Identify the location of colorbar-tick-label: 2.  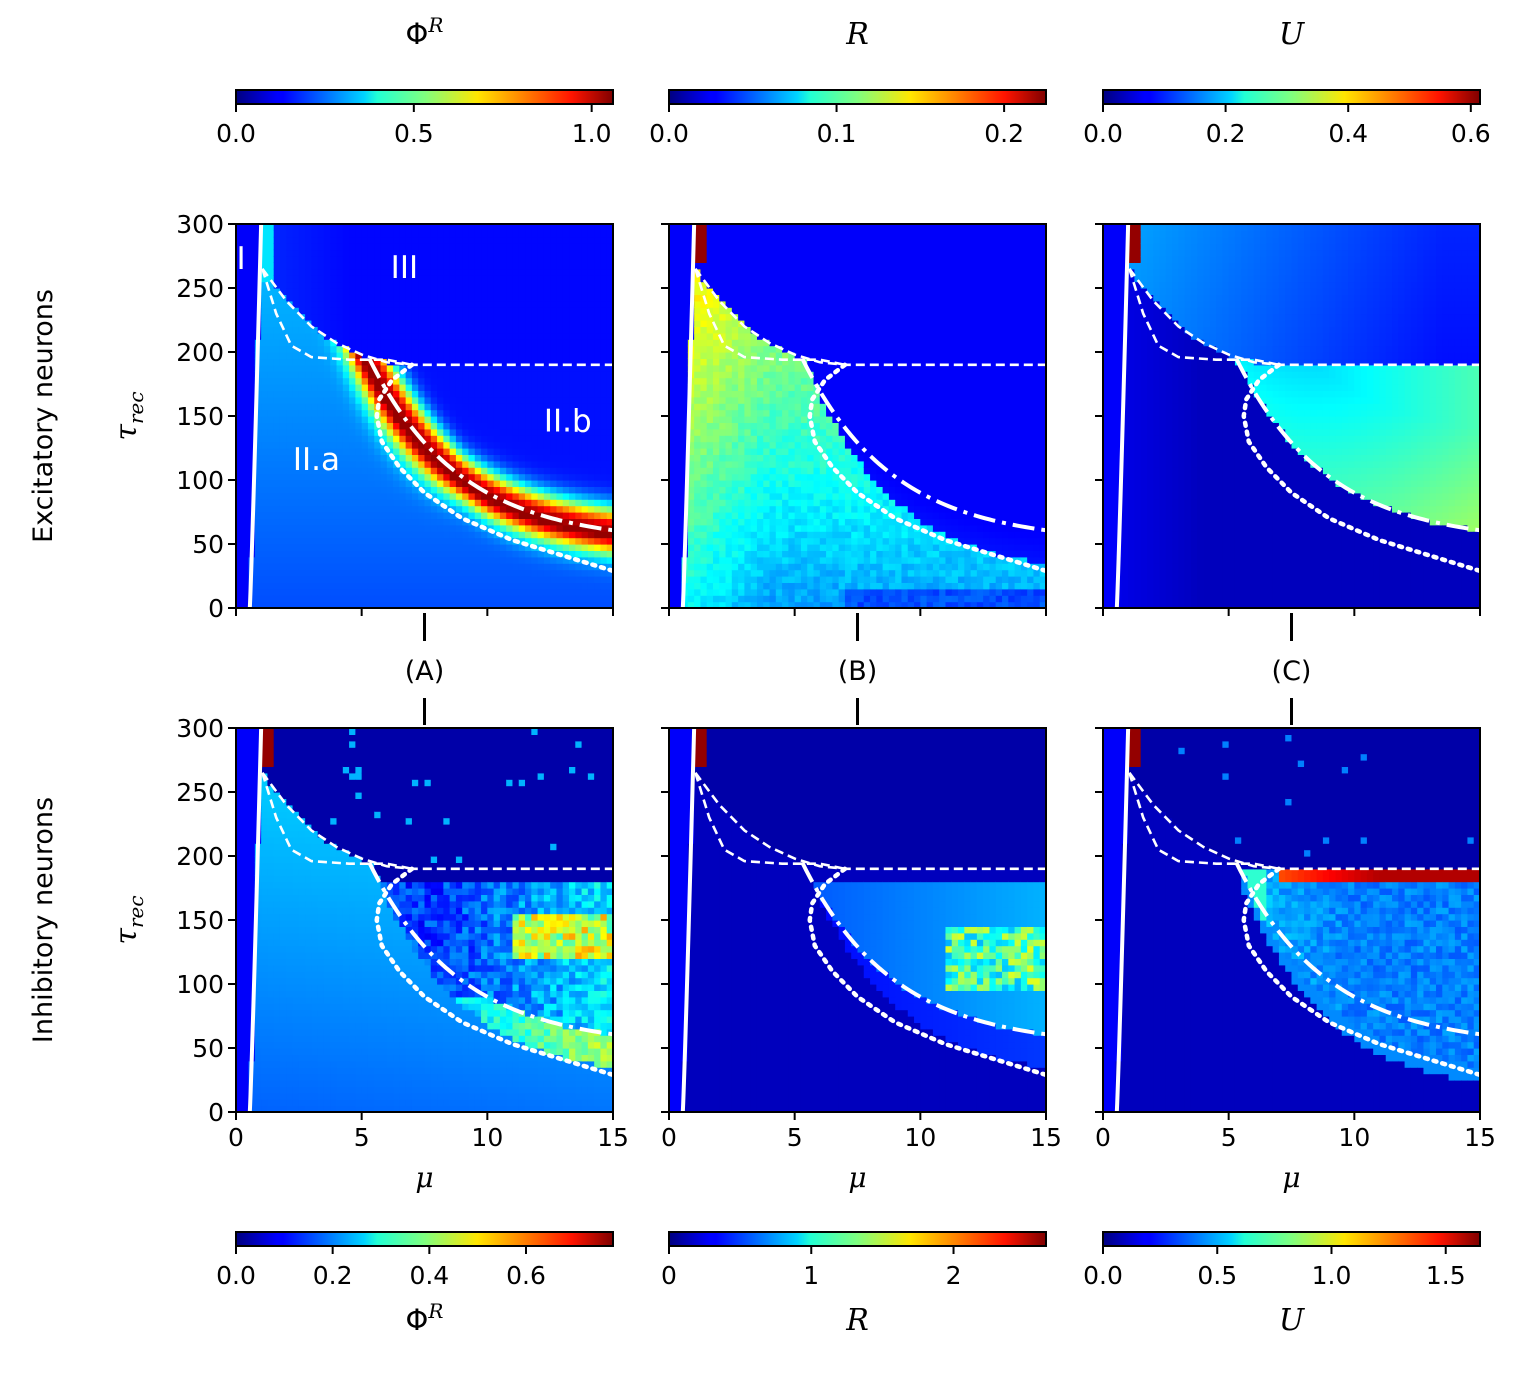
(954, 1275).